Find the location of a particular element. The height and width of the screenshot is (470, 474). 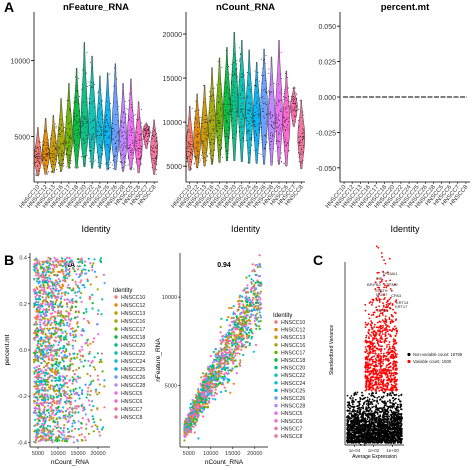

legend-entry: HNSCC16 is located at coordinates (133, 322).